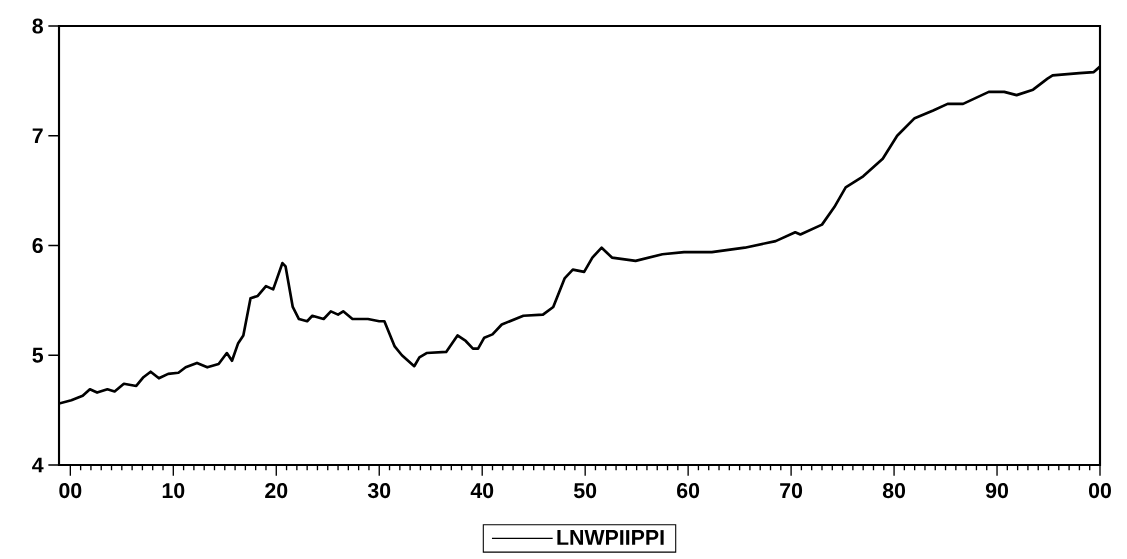 The width and height of the screenshot is (1127, 559). I want to click on x-tick-label: 60, so click(688, 491).